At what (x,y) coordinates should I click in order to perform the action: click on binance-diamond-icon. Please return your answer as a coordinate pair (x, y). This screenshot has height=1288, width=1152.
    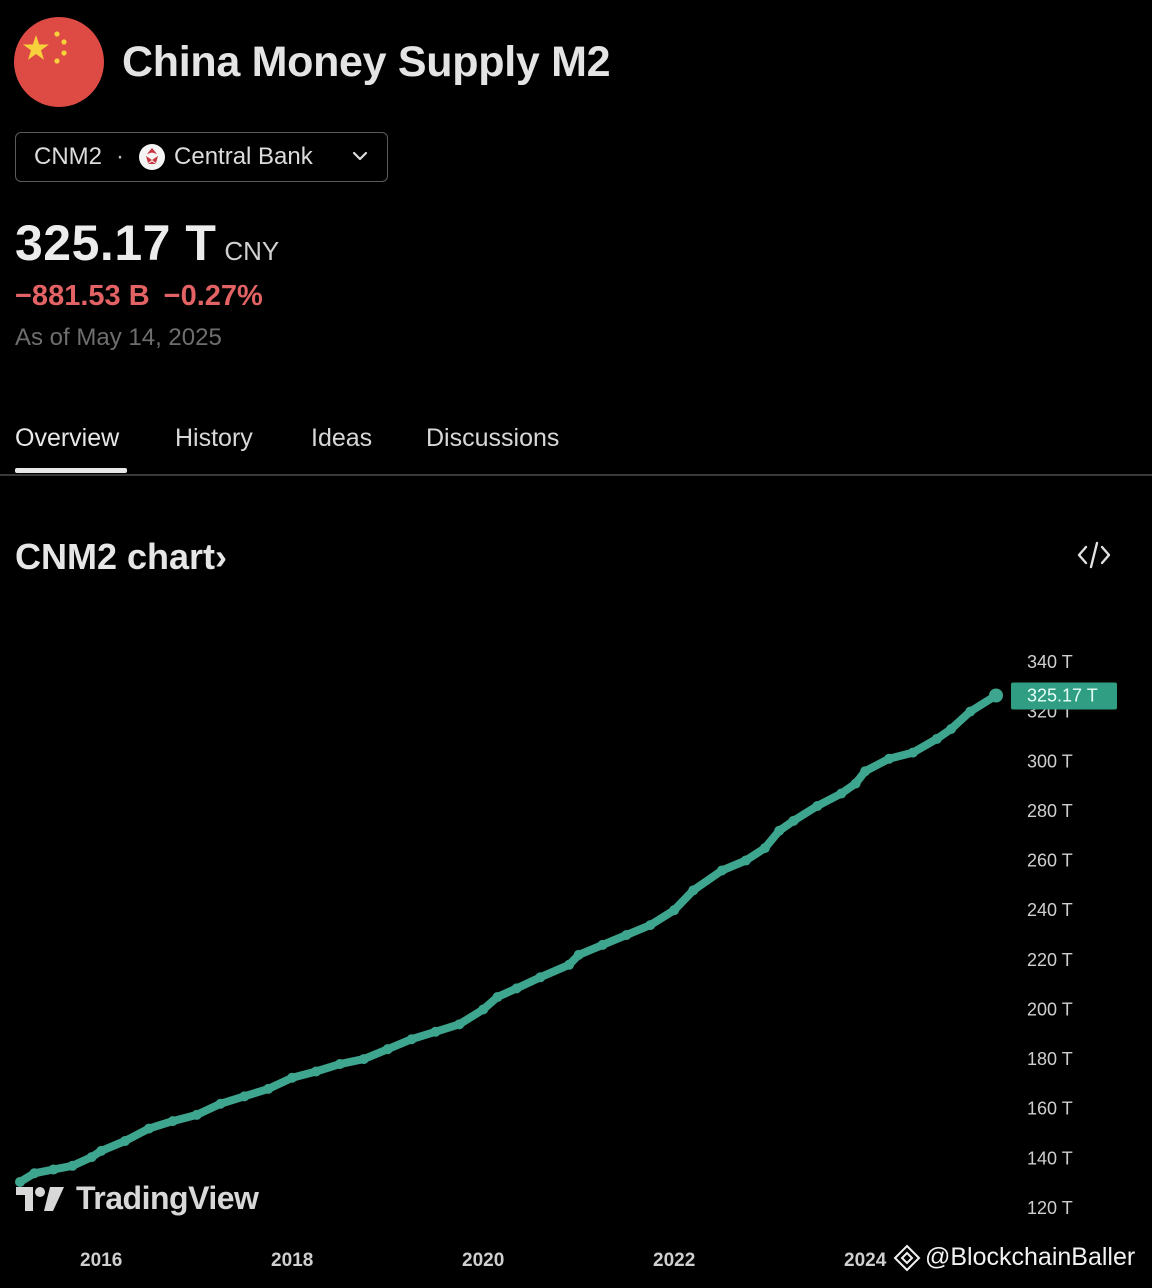
    Looking at the image, I should click on (907, 1257).